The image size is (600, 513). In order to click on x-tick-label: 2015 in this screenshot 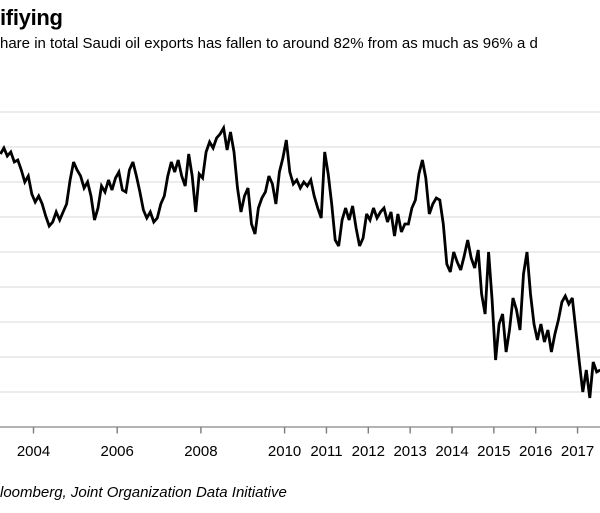, I will do `click(493, 451)`.